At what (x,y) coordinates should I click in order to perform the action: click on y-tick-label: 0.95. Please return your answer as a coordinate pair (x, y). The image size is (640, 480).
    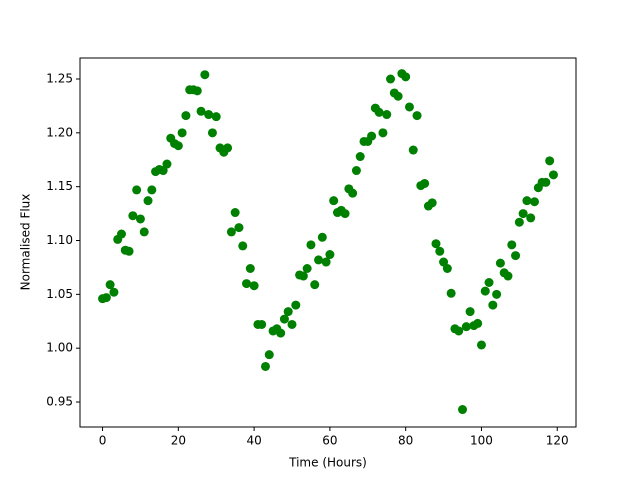
    Looking at the image, I should click on (59, 402).